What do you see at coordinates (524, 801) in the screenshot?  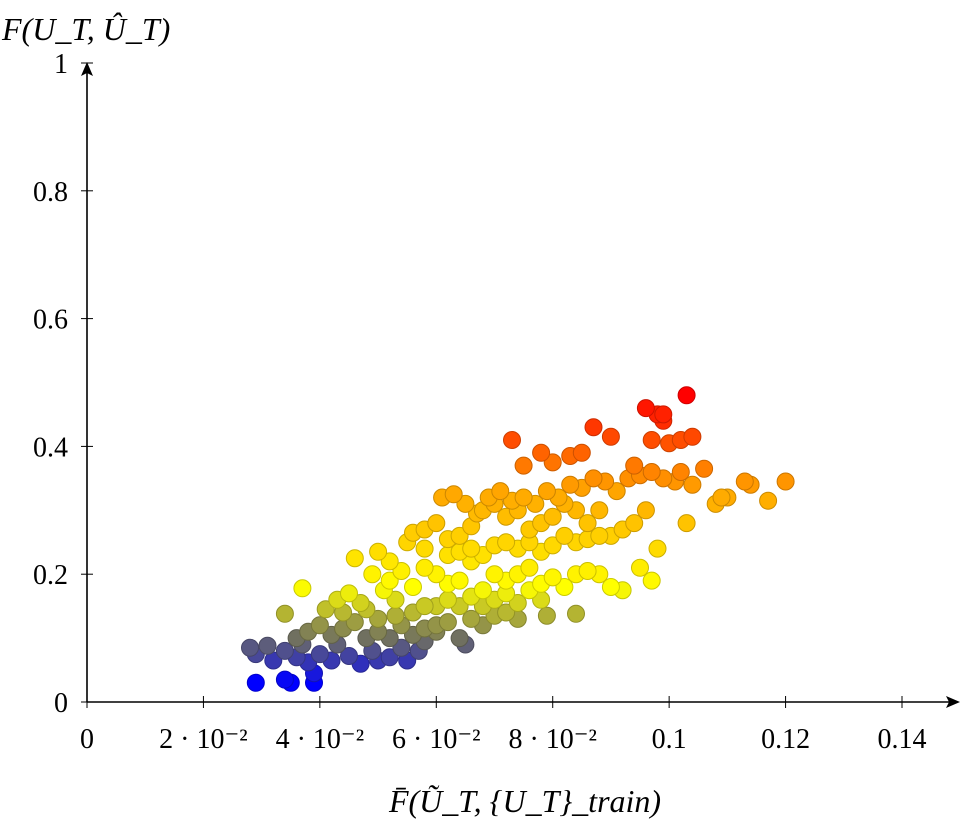 I see `x-axis-label: F̄(Ũ_T, {U_T}_train)` at bounding box center [524, 801].